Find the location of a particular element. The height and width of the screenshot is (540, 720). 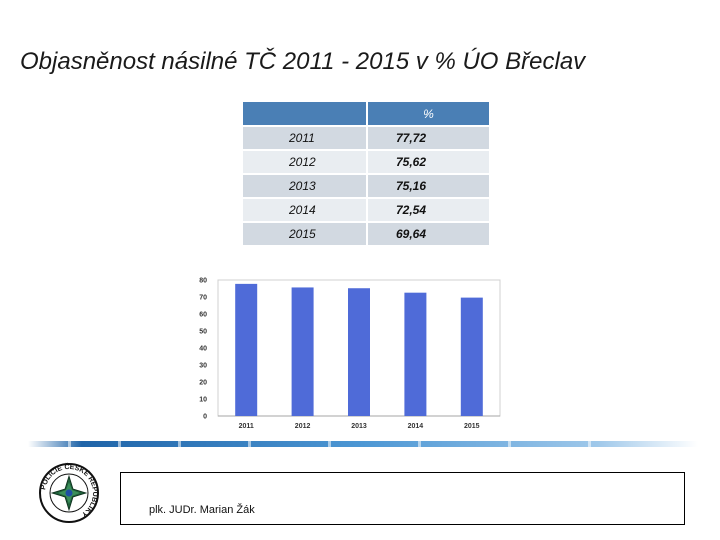

y-tick-label: 60 is located at coordinates (203, 315).